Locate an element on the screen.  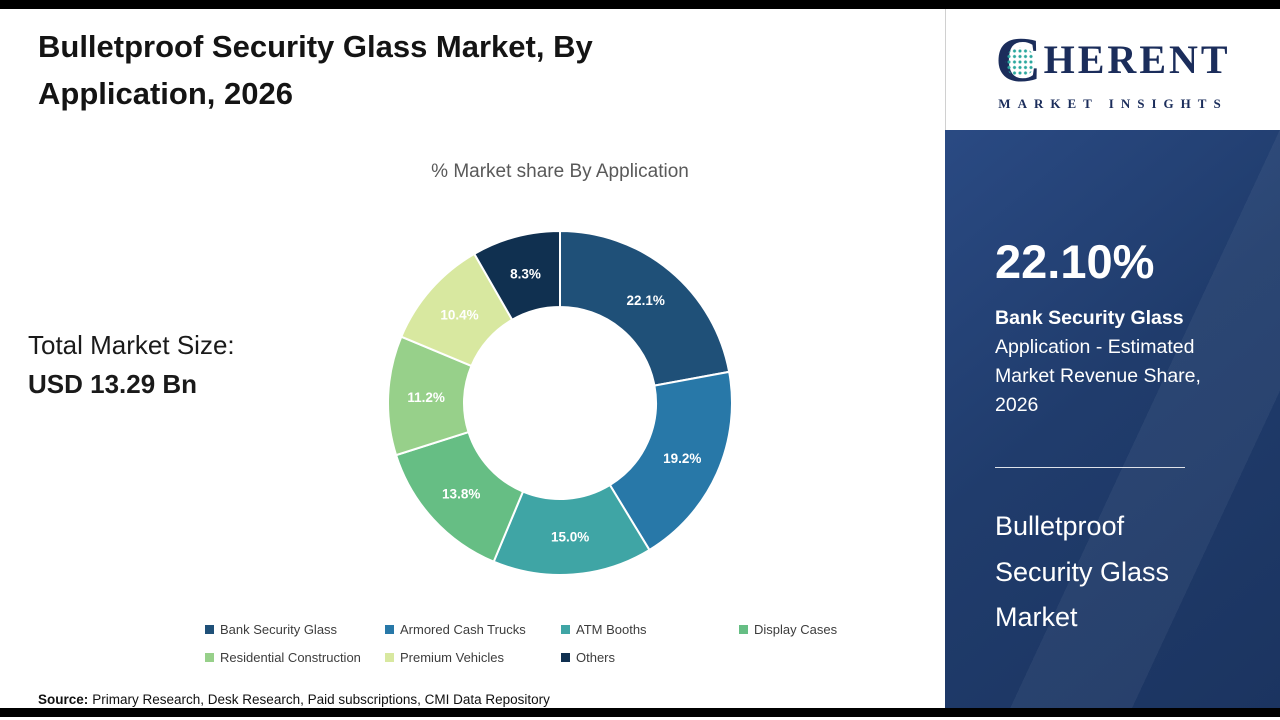
donut-slice-label-2: 15.0% is located at coordinates (570, 537).